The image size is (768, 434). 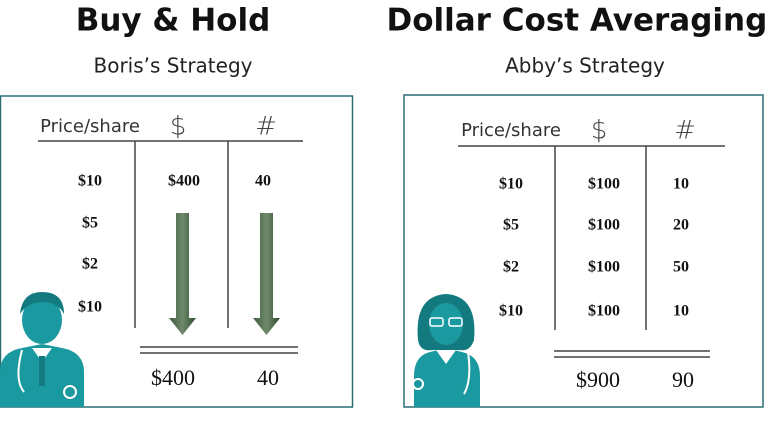 I want to click on panel-subtitle: Boris’s Strategy, so click(x=173, y=66).